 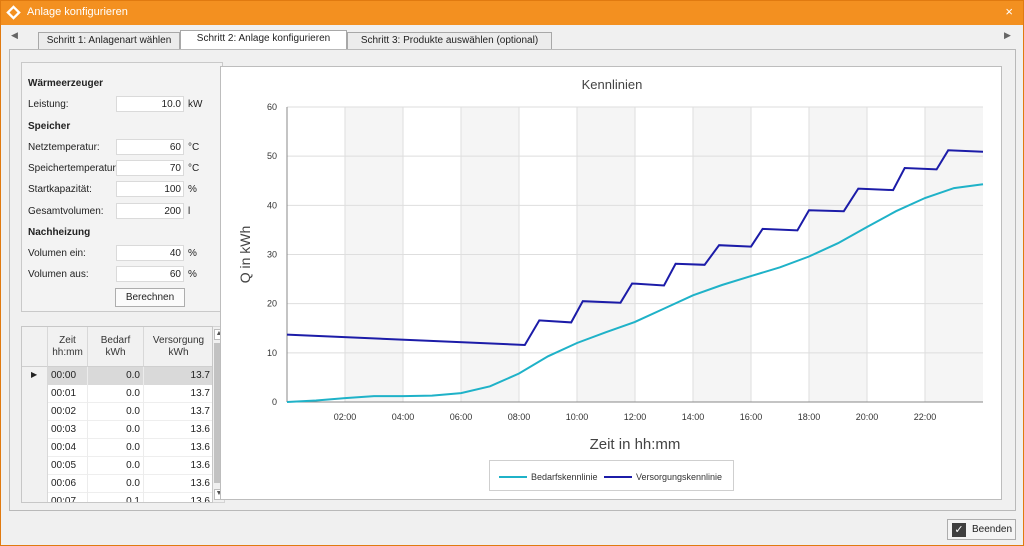 I want to click on y-tick-label: 20, so click(x=272, y=304).